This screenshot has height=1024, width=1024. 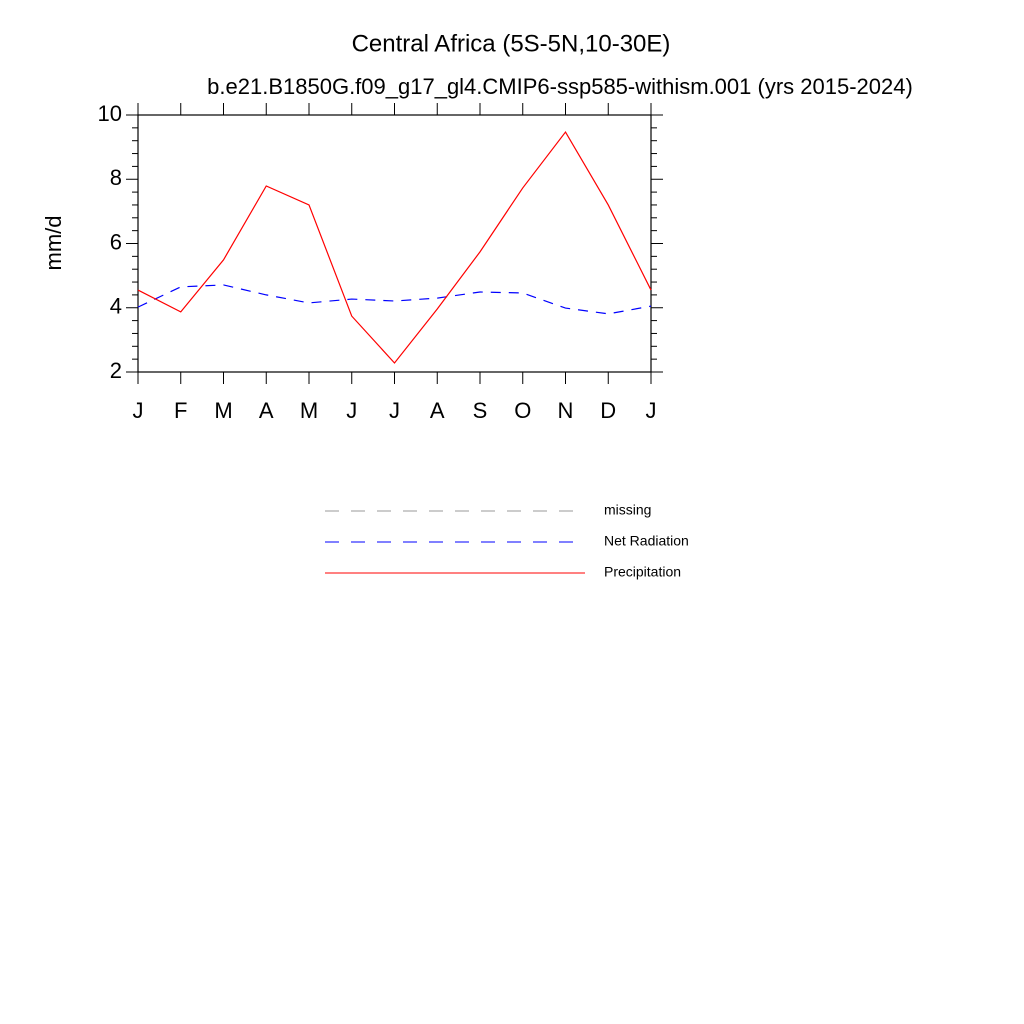 I want to click on y-tick-label: 6, so click(x=116, y=241).